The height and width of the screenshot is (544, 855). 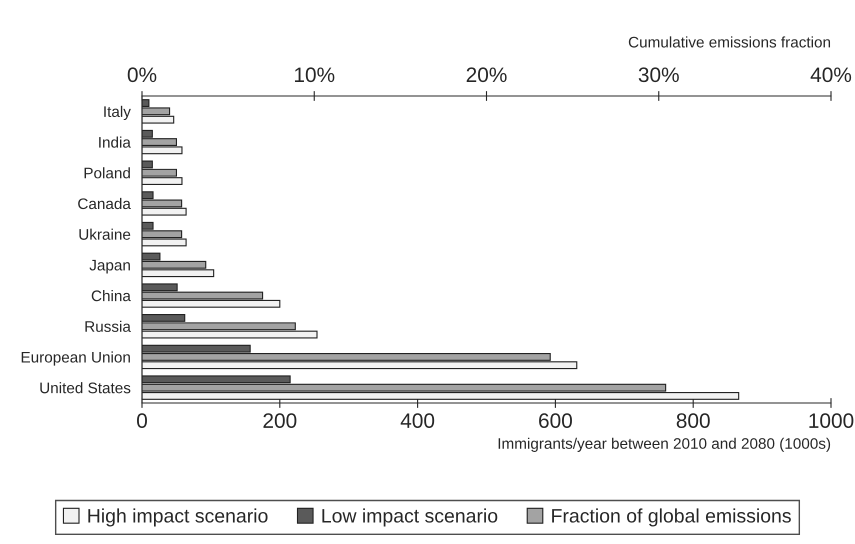 I want to click on legend-label: Fraction of global emissions, so click(x=671, y=517).